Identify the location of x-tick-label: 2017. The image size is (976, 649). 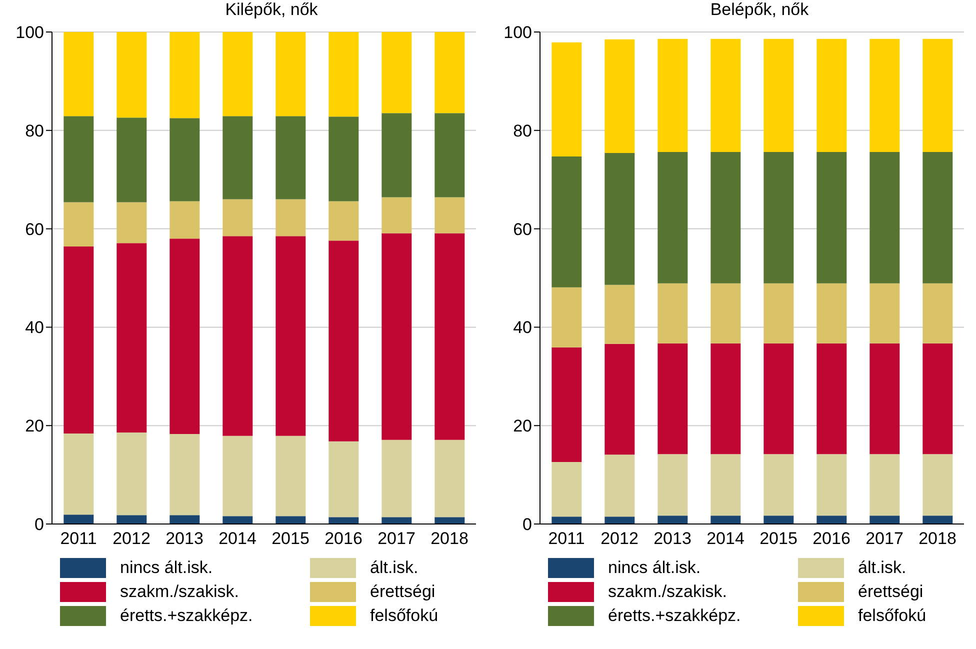
(397, 538).